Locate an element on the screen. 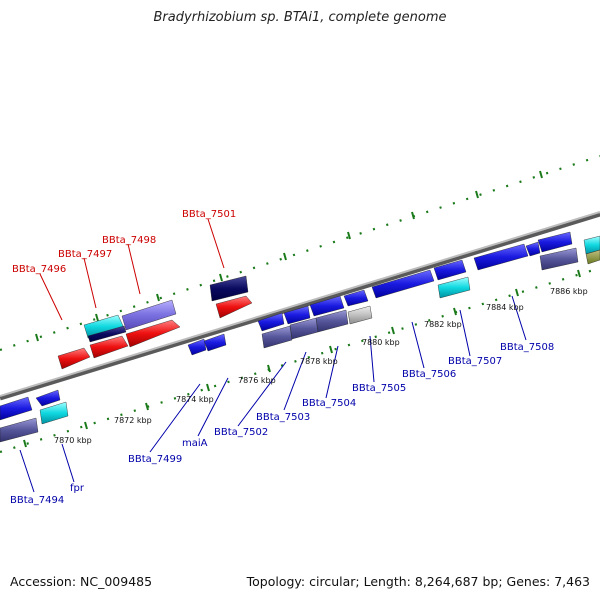 The width and height of the screenshot is (600, 600). kbp-label: 7872 kbp is located at coordinates (133, 420).